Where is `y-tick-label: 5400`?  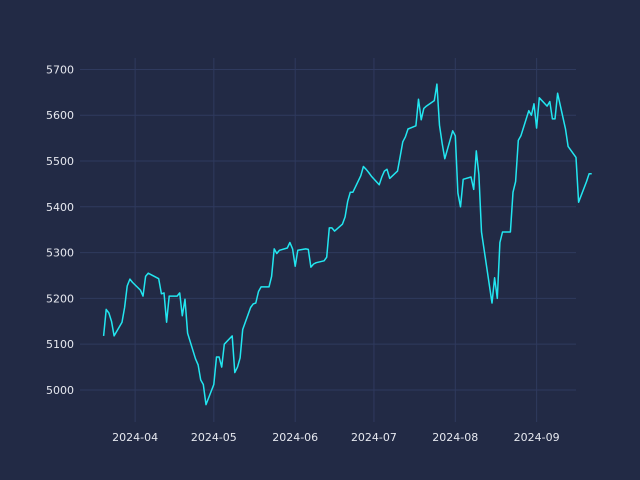
y-tick-label: 5400 is located at coordinates (60, 207).